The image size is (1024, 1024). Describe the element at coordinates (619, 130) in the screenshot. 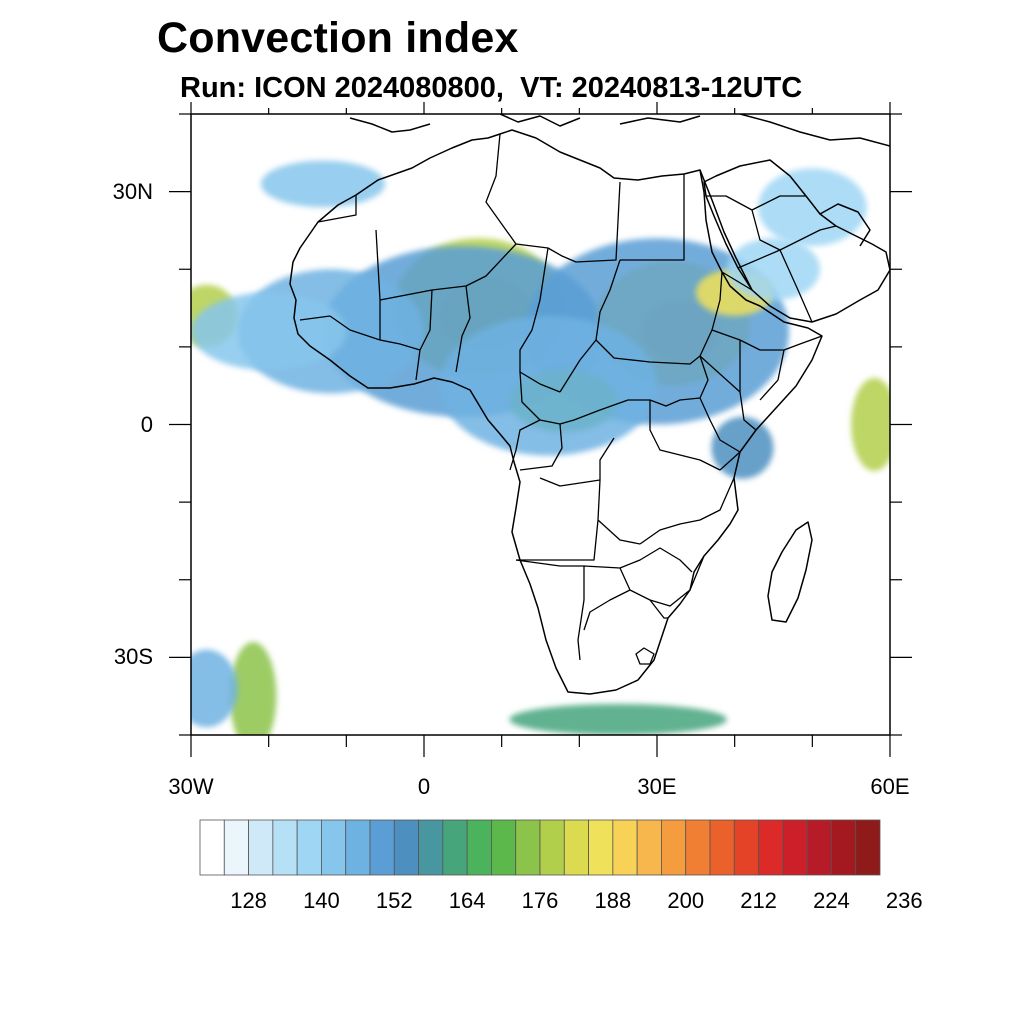

I see `europe-coastline` at that location.